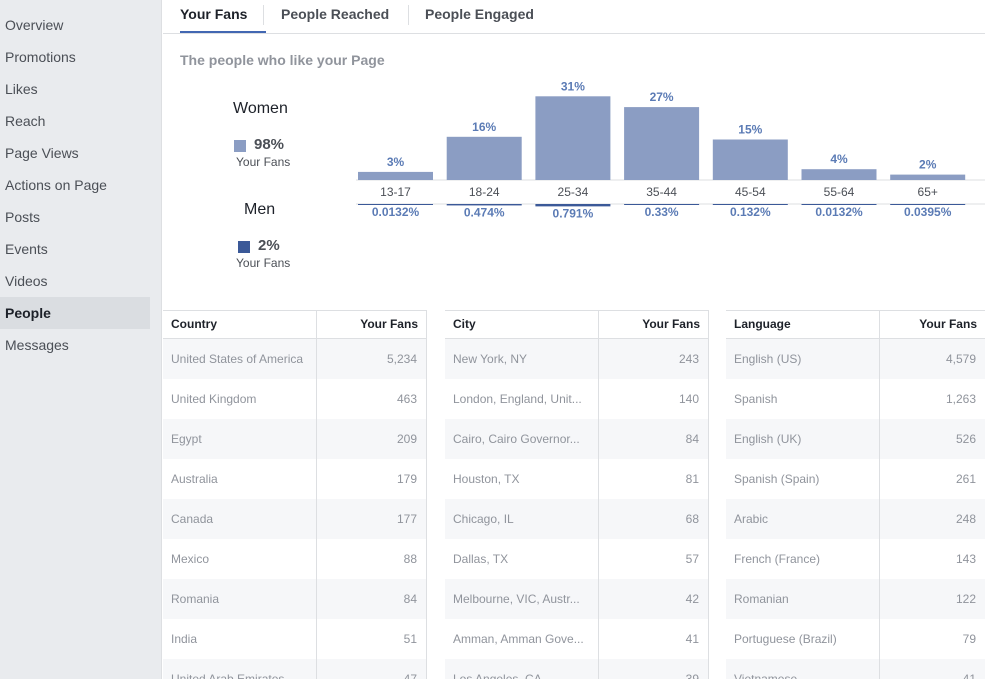 This screenshot has width=985, height=679. Describe the element at coordinates (777, 559) in the screenshot. I see `language-name-cell: French (France)` at that location.